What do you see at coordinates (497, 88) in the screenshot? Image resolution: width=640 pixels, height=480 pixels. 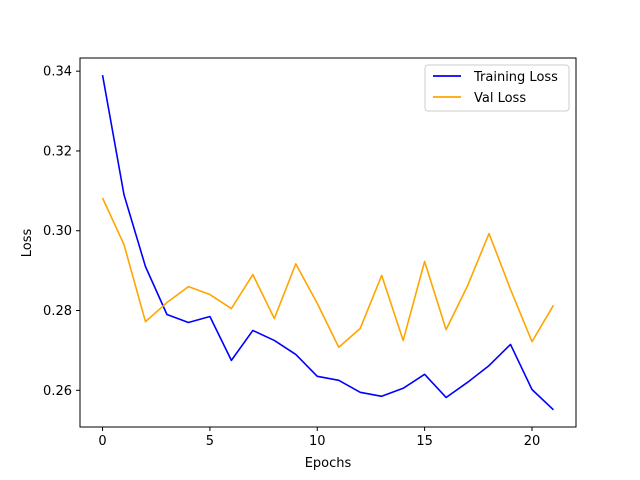 I see `legend: Training Loss Val Loss` at bounding box center [497, 88].